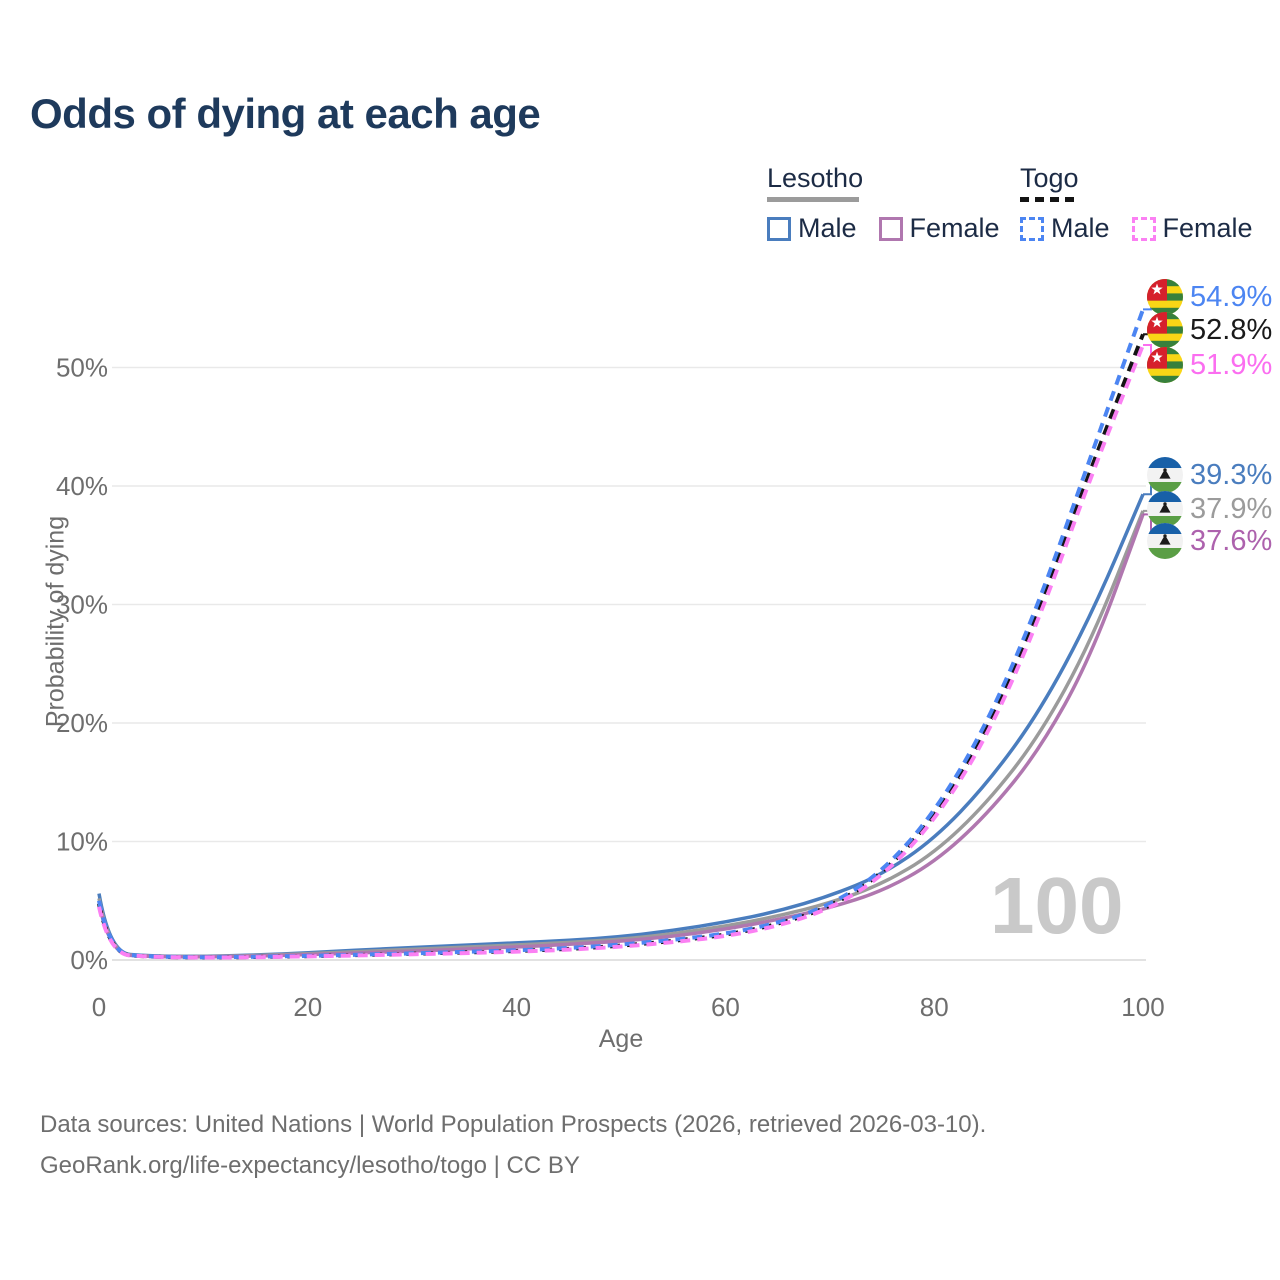  What do you see at coordinates (1231, 508) in the screenshot?
I see `end-label-value: 37.9%` at bounding box center [1231, 508].